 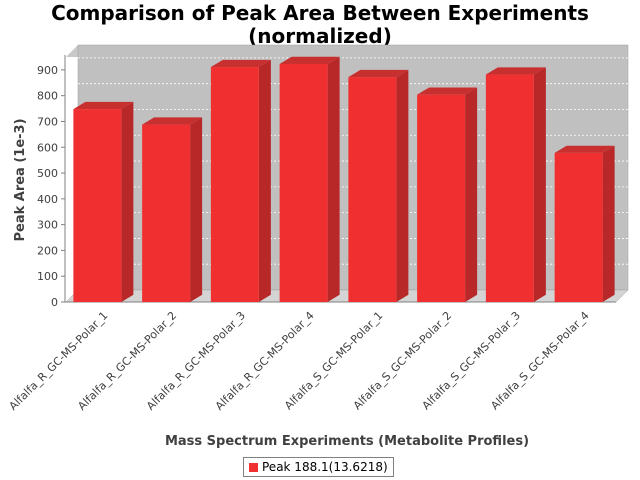 What do you see at coordinates (54, 302) in the screenshot?
I see `y-tick-label: 0` at bounding box center [54, 302].